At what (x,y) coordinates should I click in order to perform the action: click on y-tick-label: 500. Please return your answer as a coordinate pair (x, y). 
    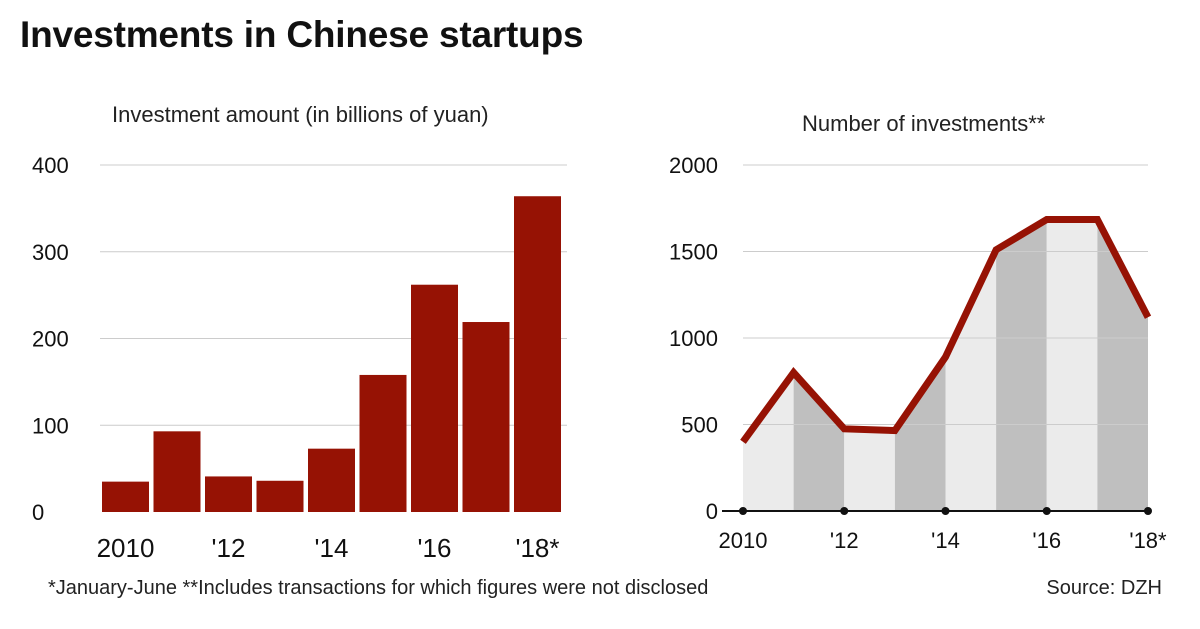
    Looking at the image, I should click on (699, 425).